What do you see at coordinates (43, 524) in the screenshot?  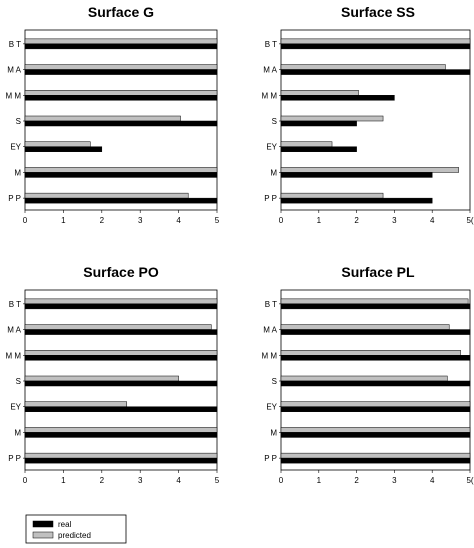 I see `legend-swatch-real` at bounding box center [43, 524].